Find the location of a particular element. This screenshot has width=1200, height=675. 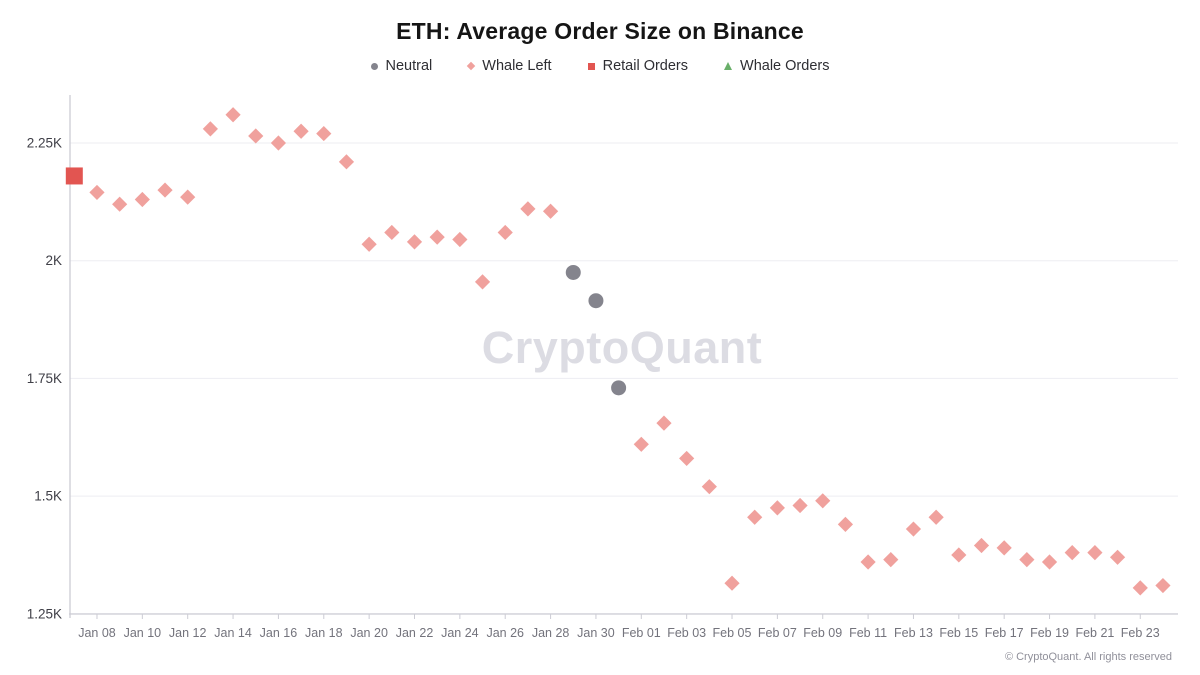

legend-item-retail-orders: Retail Orders is located at coordinates (638, 66).